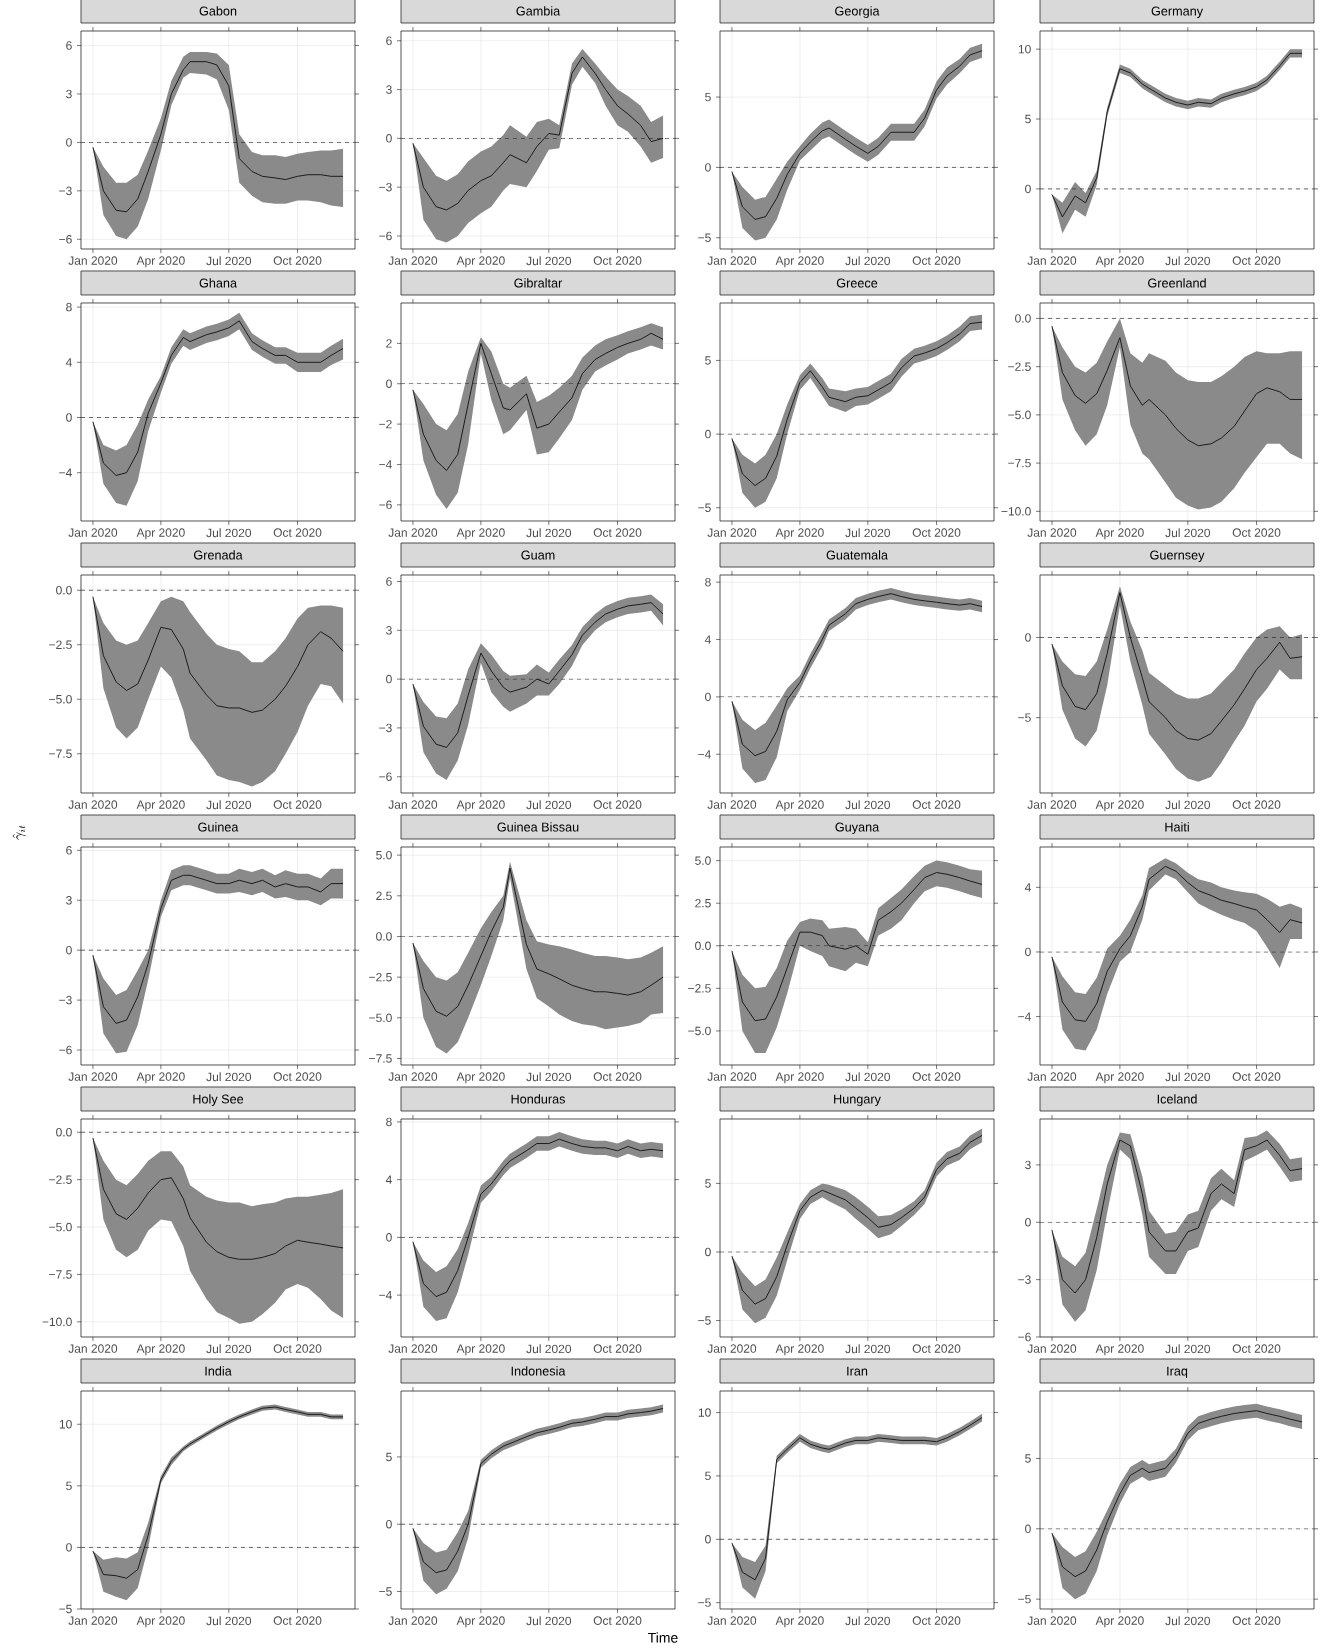  I want to click on chart-title: Guatemala, so click(857, 555).